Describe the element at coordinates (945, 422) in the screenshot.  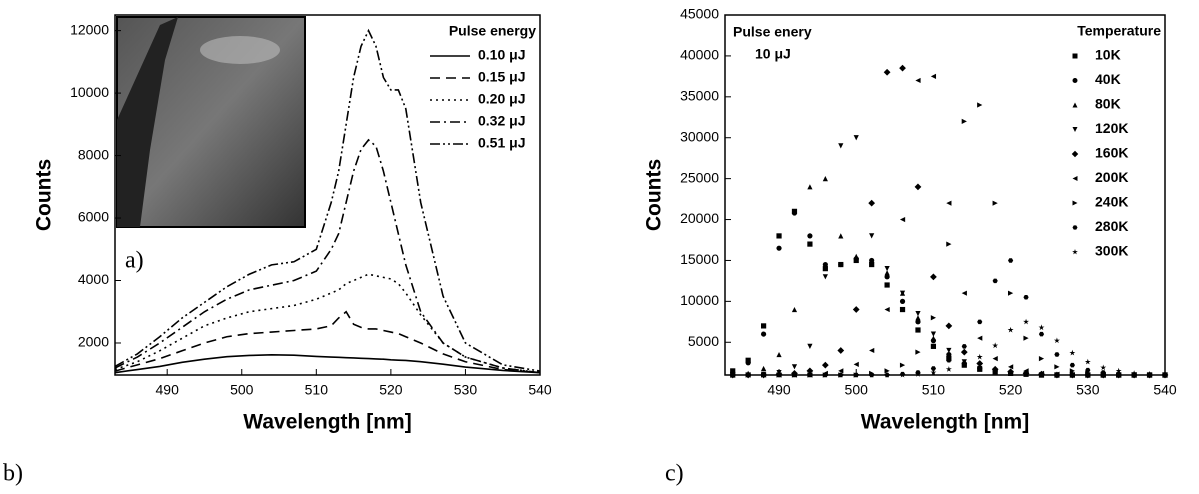
I see `x-axis-title: Wavelength [nm]` at that location.